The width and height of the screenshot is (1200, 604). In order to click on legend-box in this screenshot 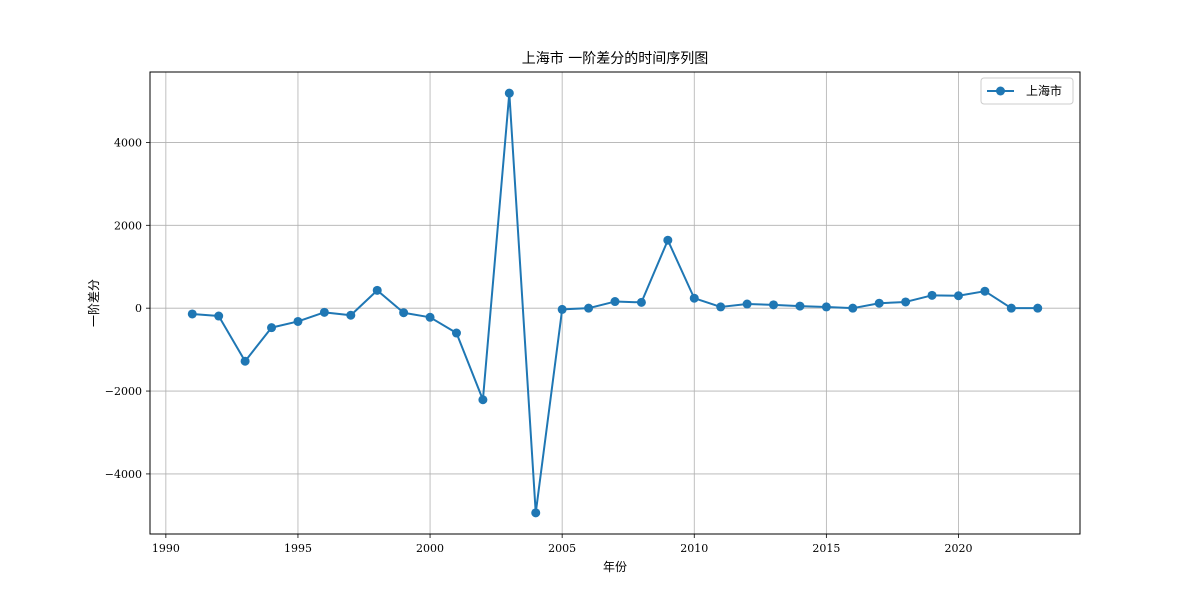, I will do `click(1027, 91)`.